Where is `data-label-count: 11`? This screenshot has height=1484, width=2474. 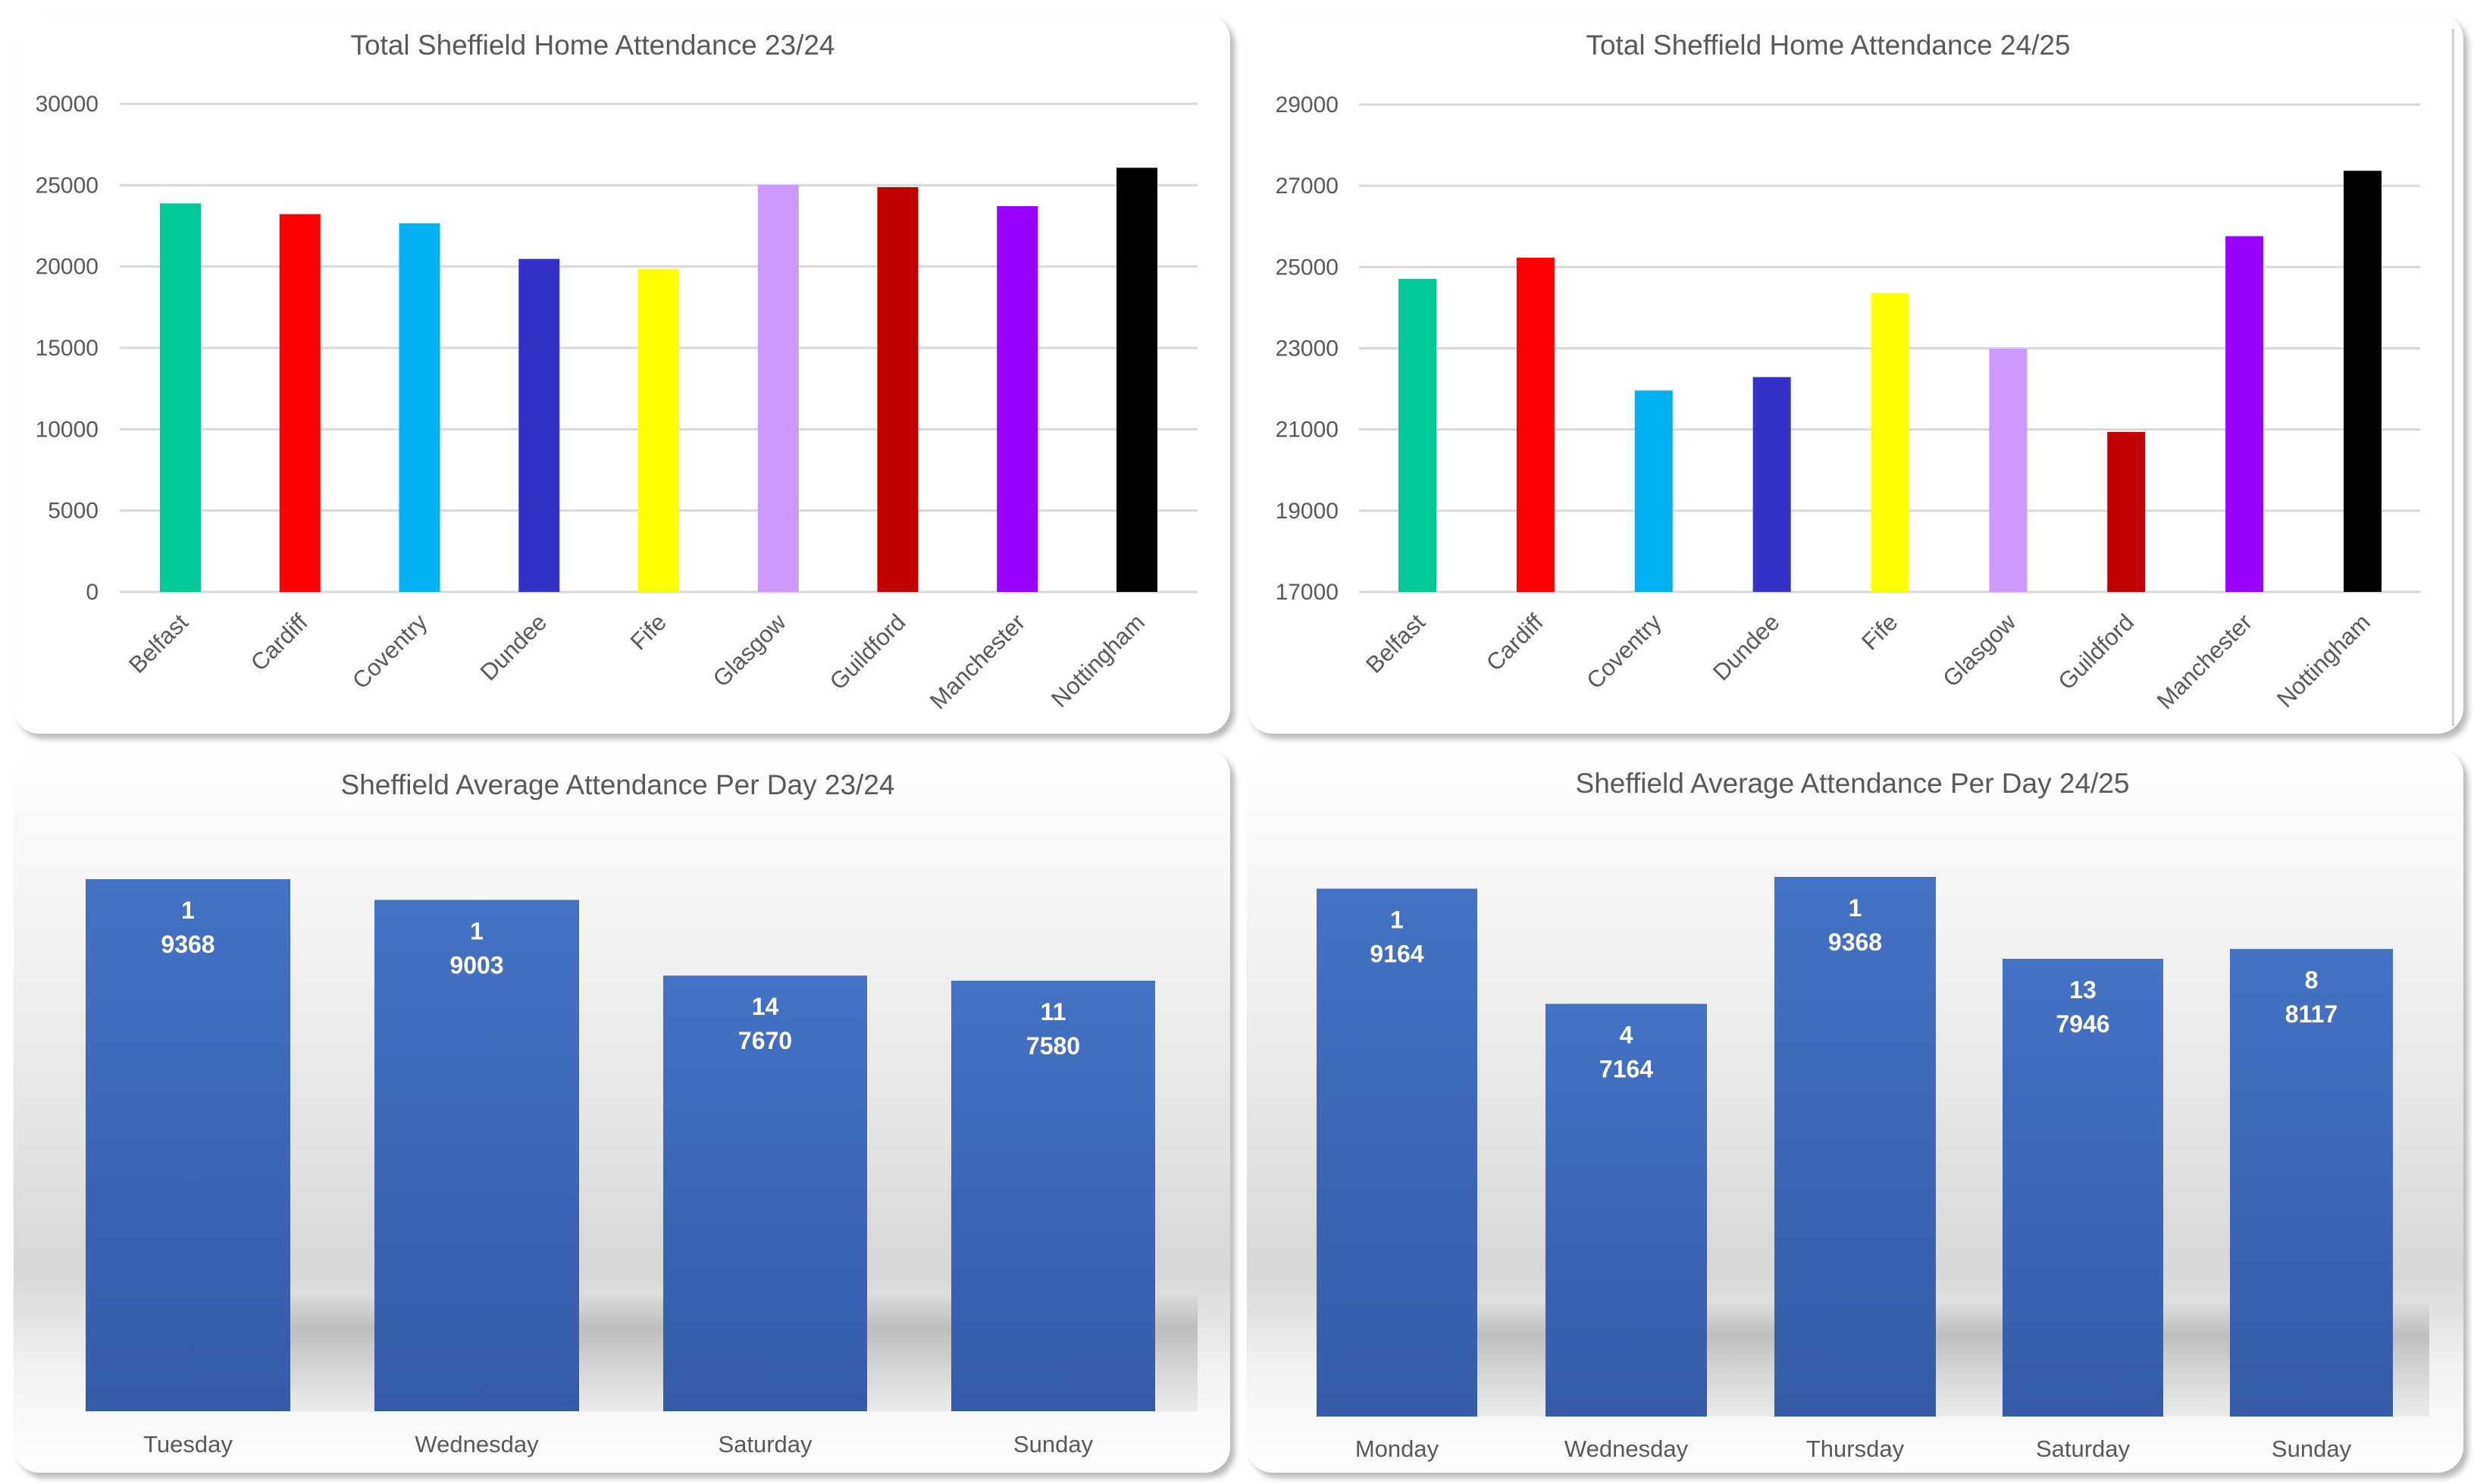 data-label-count: 11 is located at coordinates (1053, 1011).